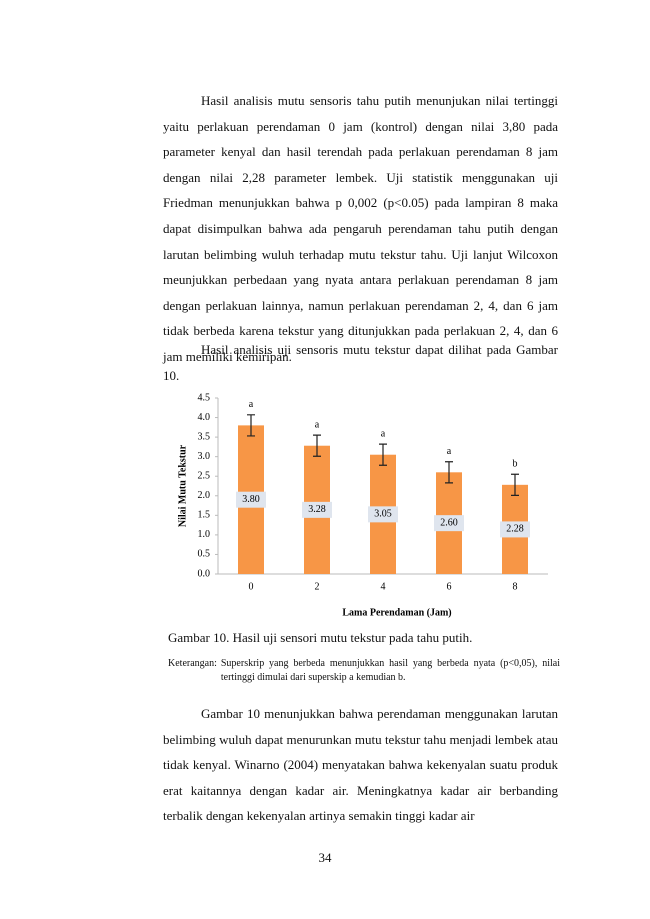 The height and width of the screenshot is (919, 650). I want to click on value-label: 3.05, so click(383, 514).